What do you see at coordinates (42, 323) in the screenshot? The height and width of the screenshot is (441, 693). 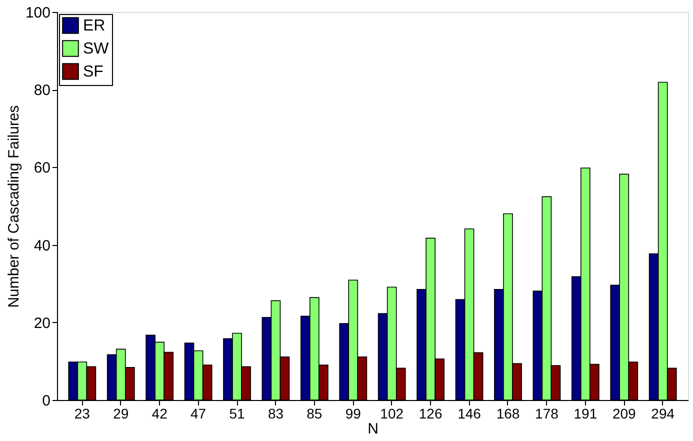 I see `y-tick-label: 20` at bounding box center [42, 323].